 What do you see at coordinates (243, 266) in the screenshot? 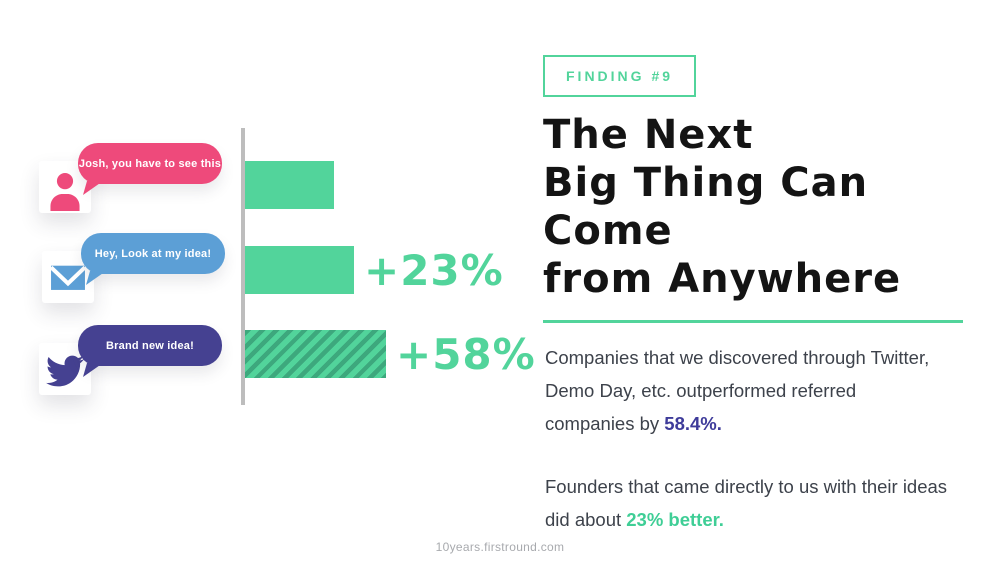
I see `chart-axis-line` at bounding box center [243, 266].